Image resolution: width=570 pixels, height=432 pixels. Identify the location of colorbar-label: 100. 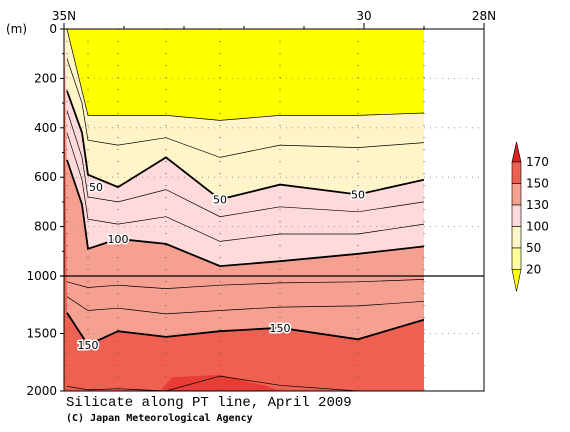
(537, 227).